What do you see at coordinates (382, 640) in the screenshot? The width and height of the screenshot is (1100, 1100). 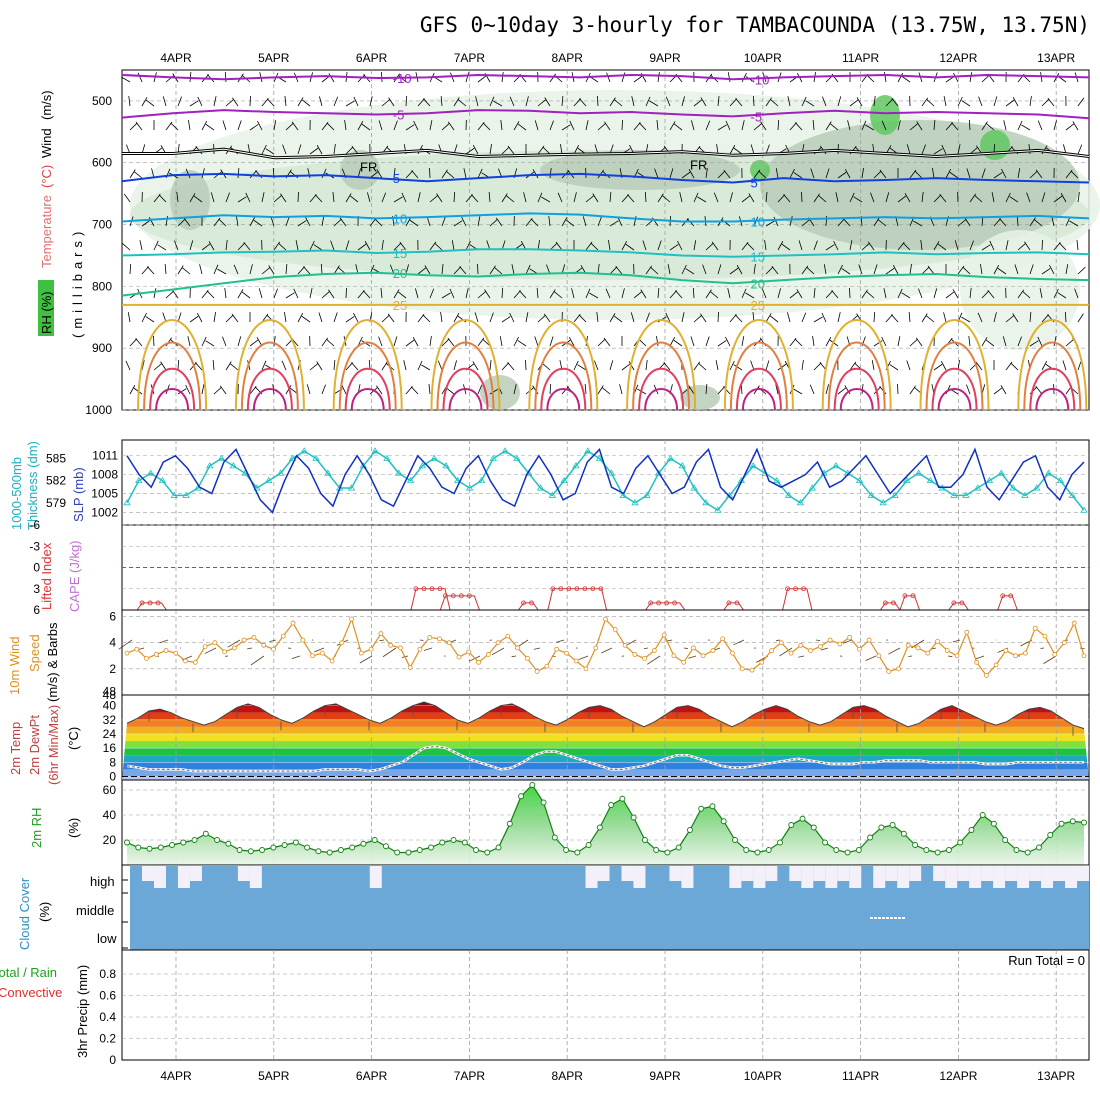 I see `wind10m-barb` at bounding box center [382, 640].